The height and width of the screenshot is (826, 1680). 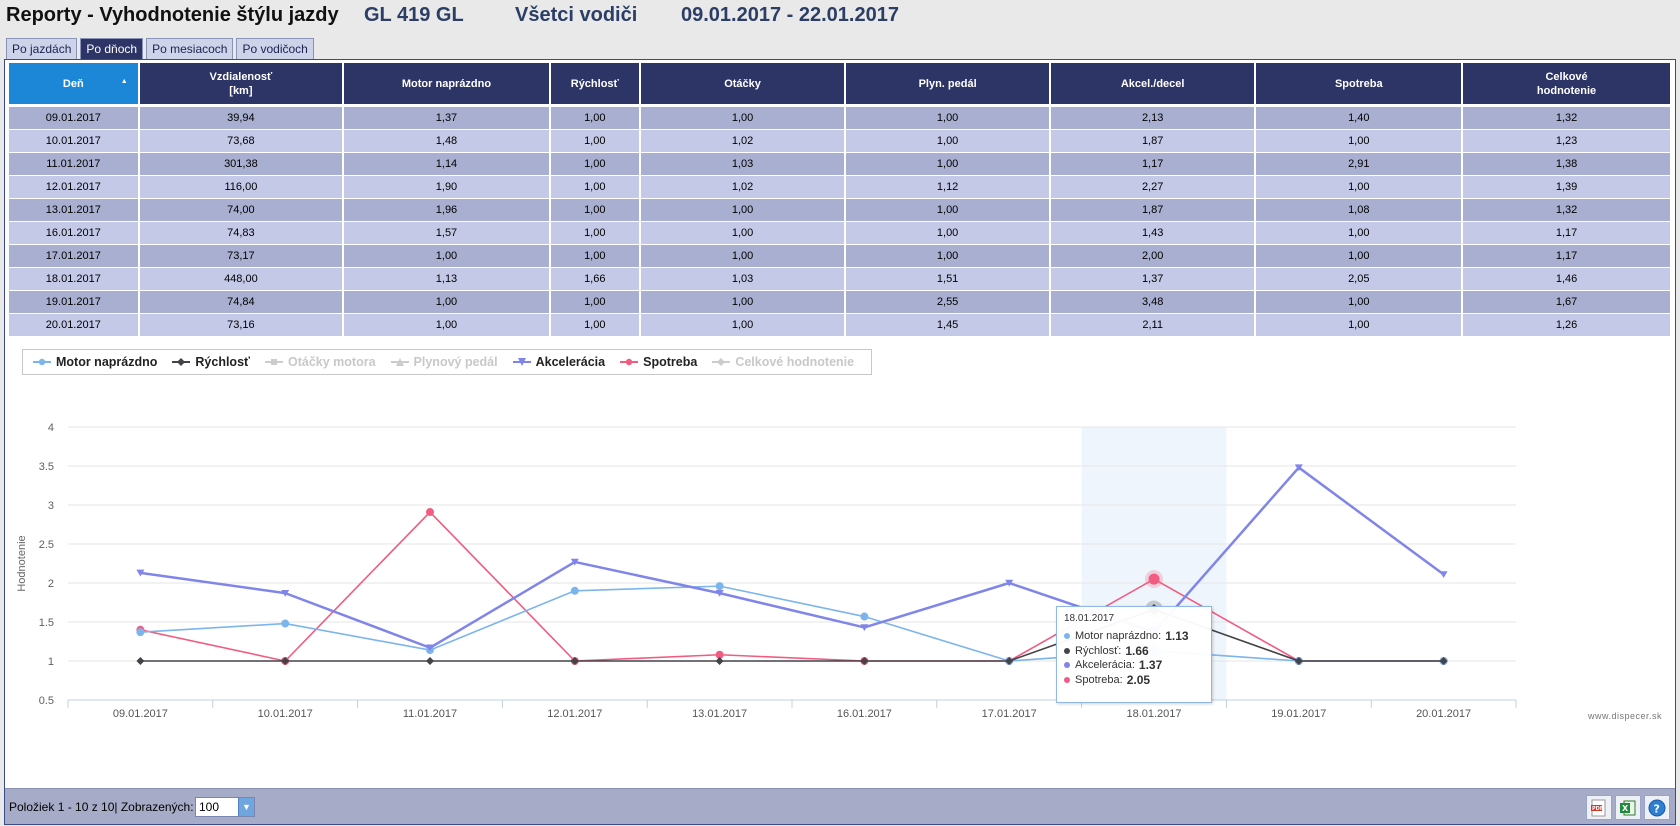 What do you see at coordinates (1138, 679) in the screenshot?
I see `tooltip-value: 2.05` at bounding box center [1138, 679].